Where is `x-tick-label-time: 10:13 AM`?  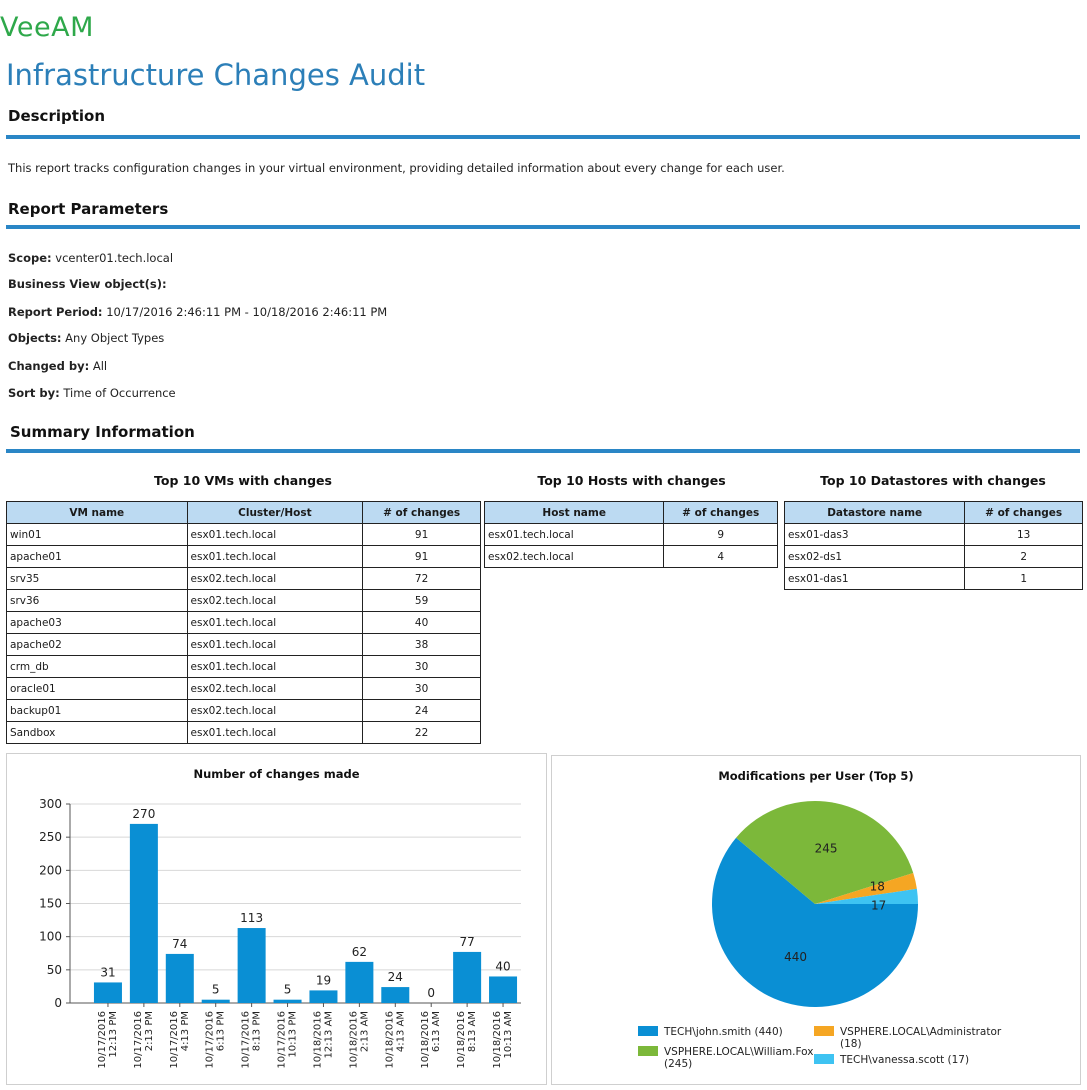 x-tick-label-time: 10:13 AM is located at coordinates (508, 1034).